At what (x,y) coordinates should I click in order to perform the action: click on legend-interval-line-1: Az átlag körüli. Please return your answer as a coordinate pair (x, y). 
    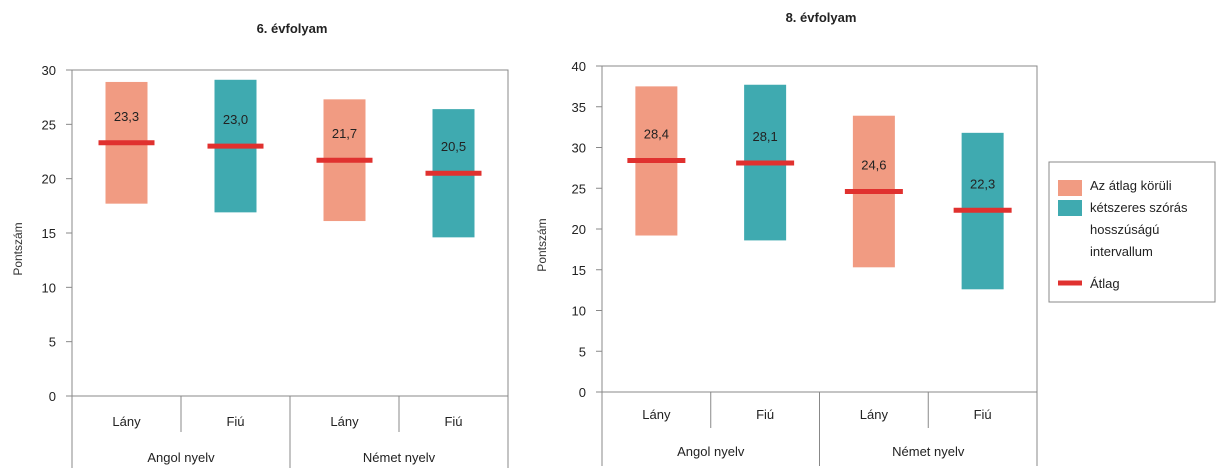
    Looking at the image, I should click on (1131, 185).